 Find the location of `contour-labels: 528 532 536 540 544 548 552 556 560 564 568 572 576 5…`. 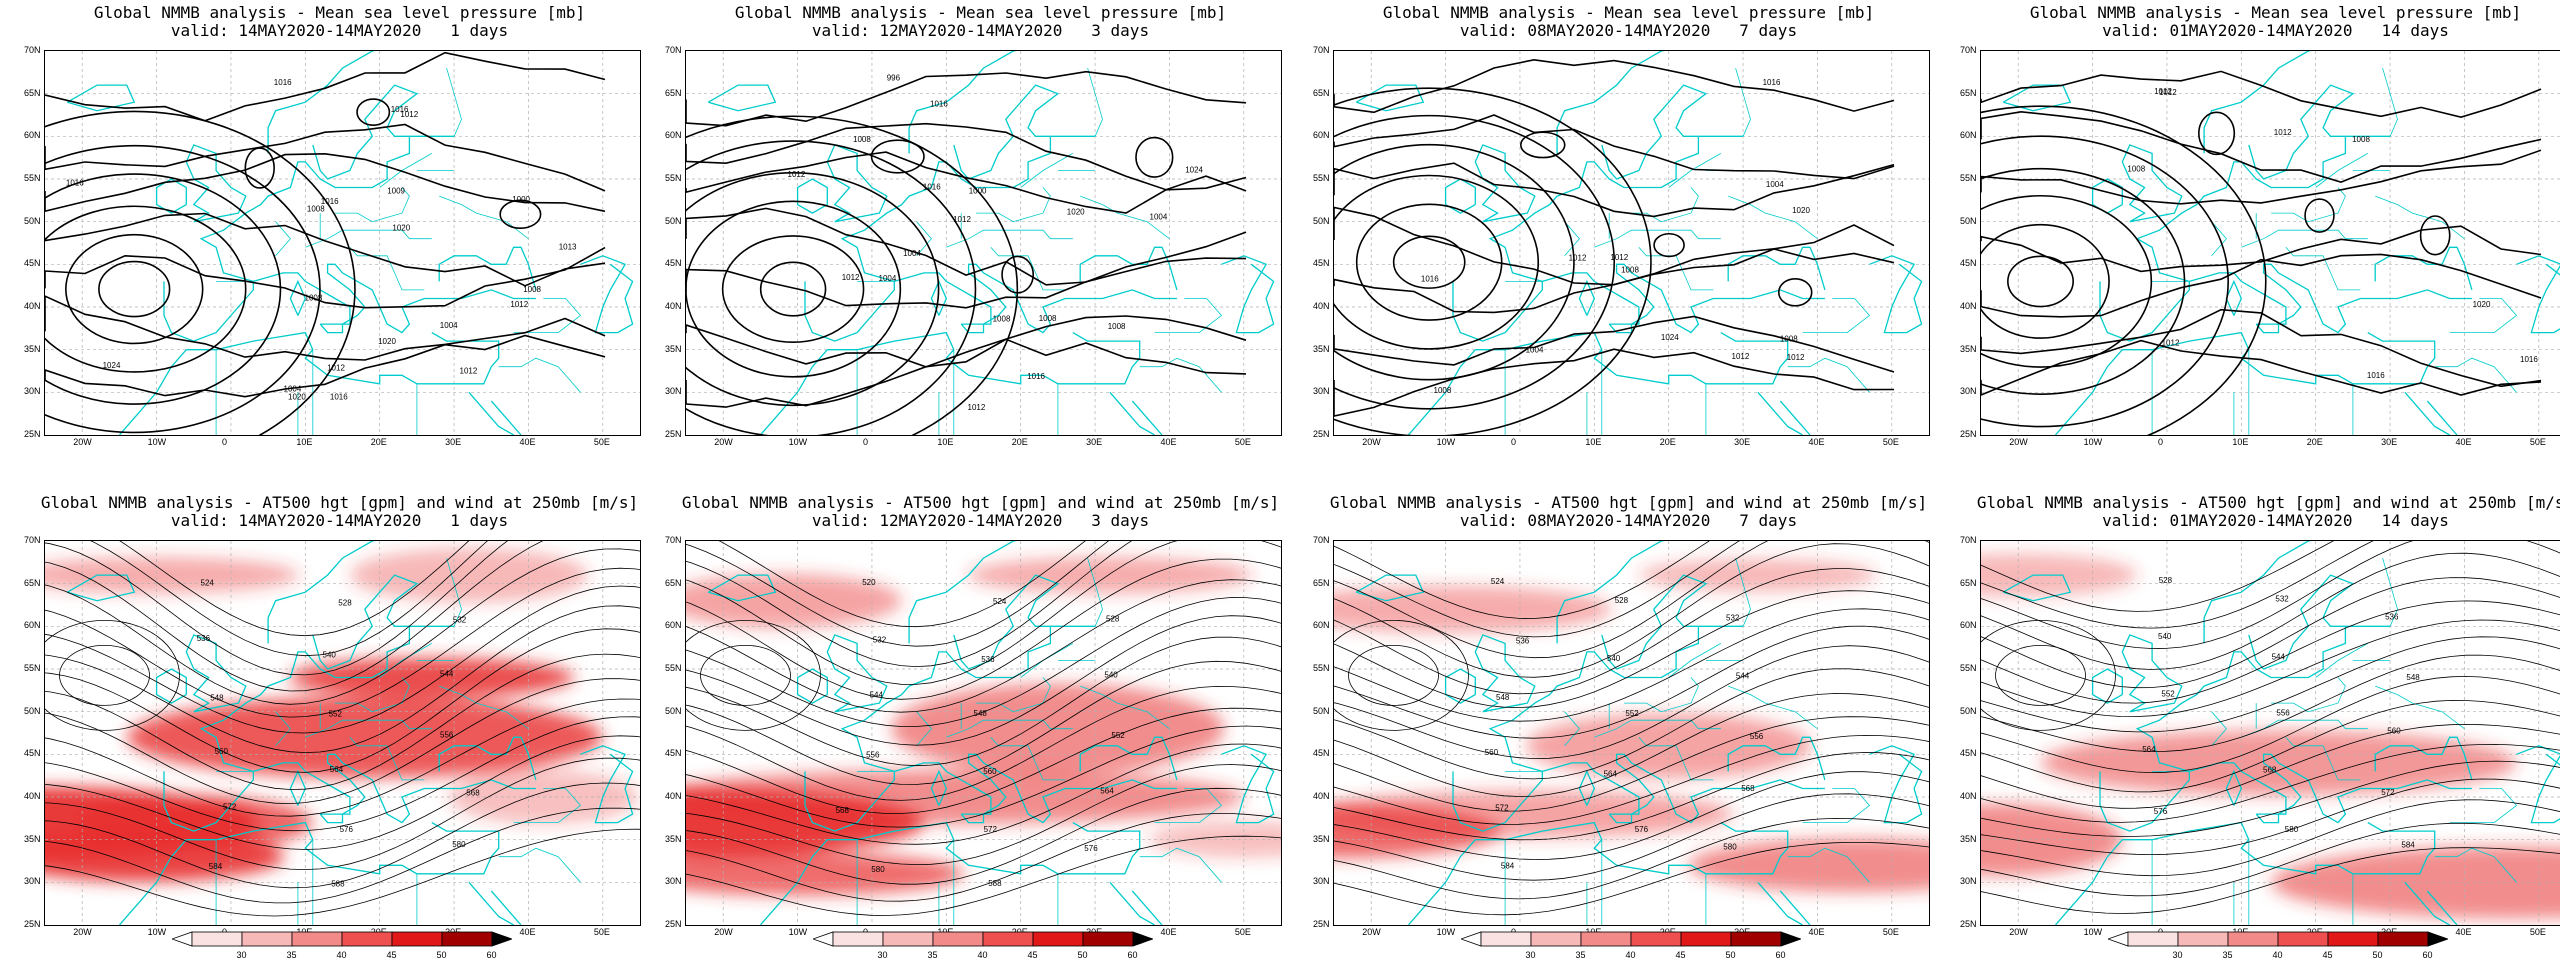

contour-labels: 528 532 536 540 544 548 552 556 560 564 568 572 576 5… is located at coordinates (2281, 712).